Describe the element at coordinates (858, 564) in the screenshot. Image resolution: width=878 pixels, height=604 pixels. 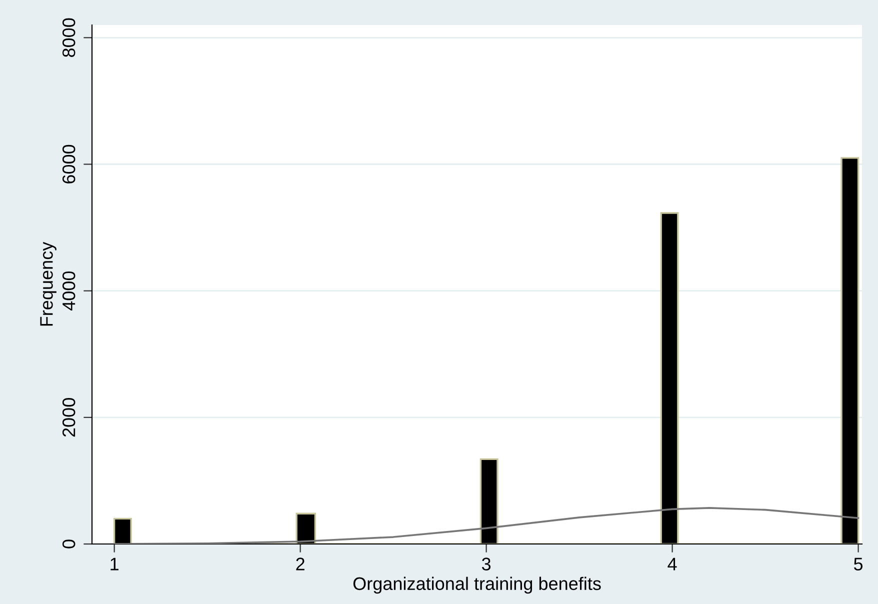
I see `x-tick-label: 5` at that location.